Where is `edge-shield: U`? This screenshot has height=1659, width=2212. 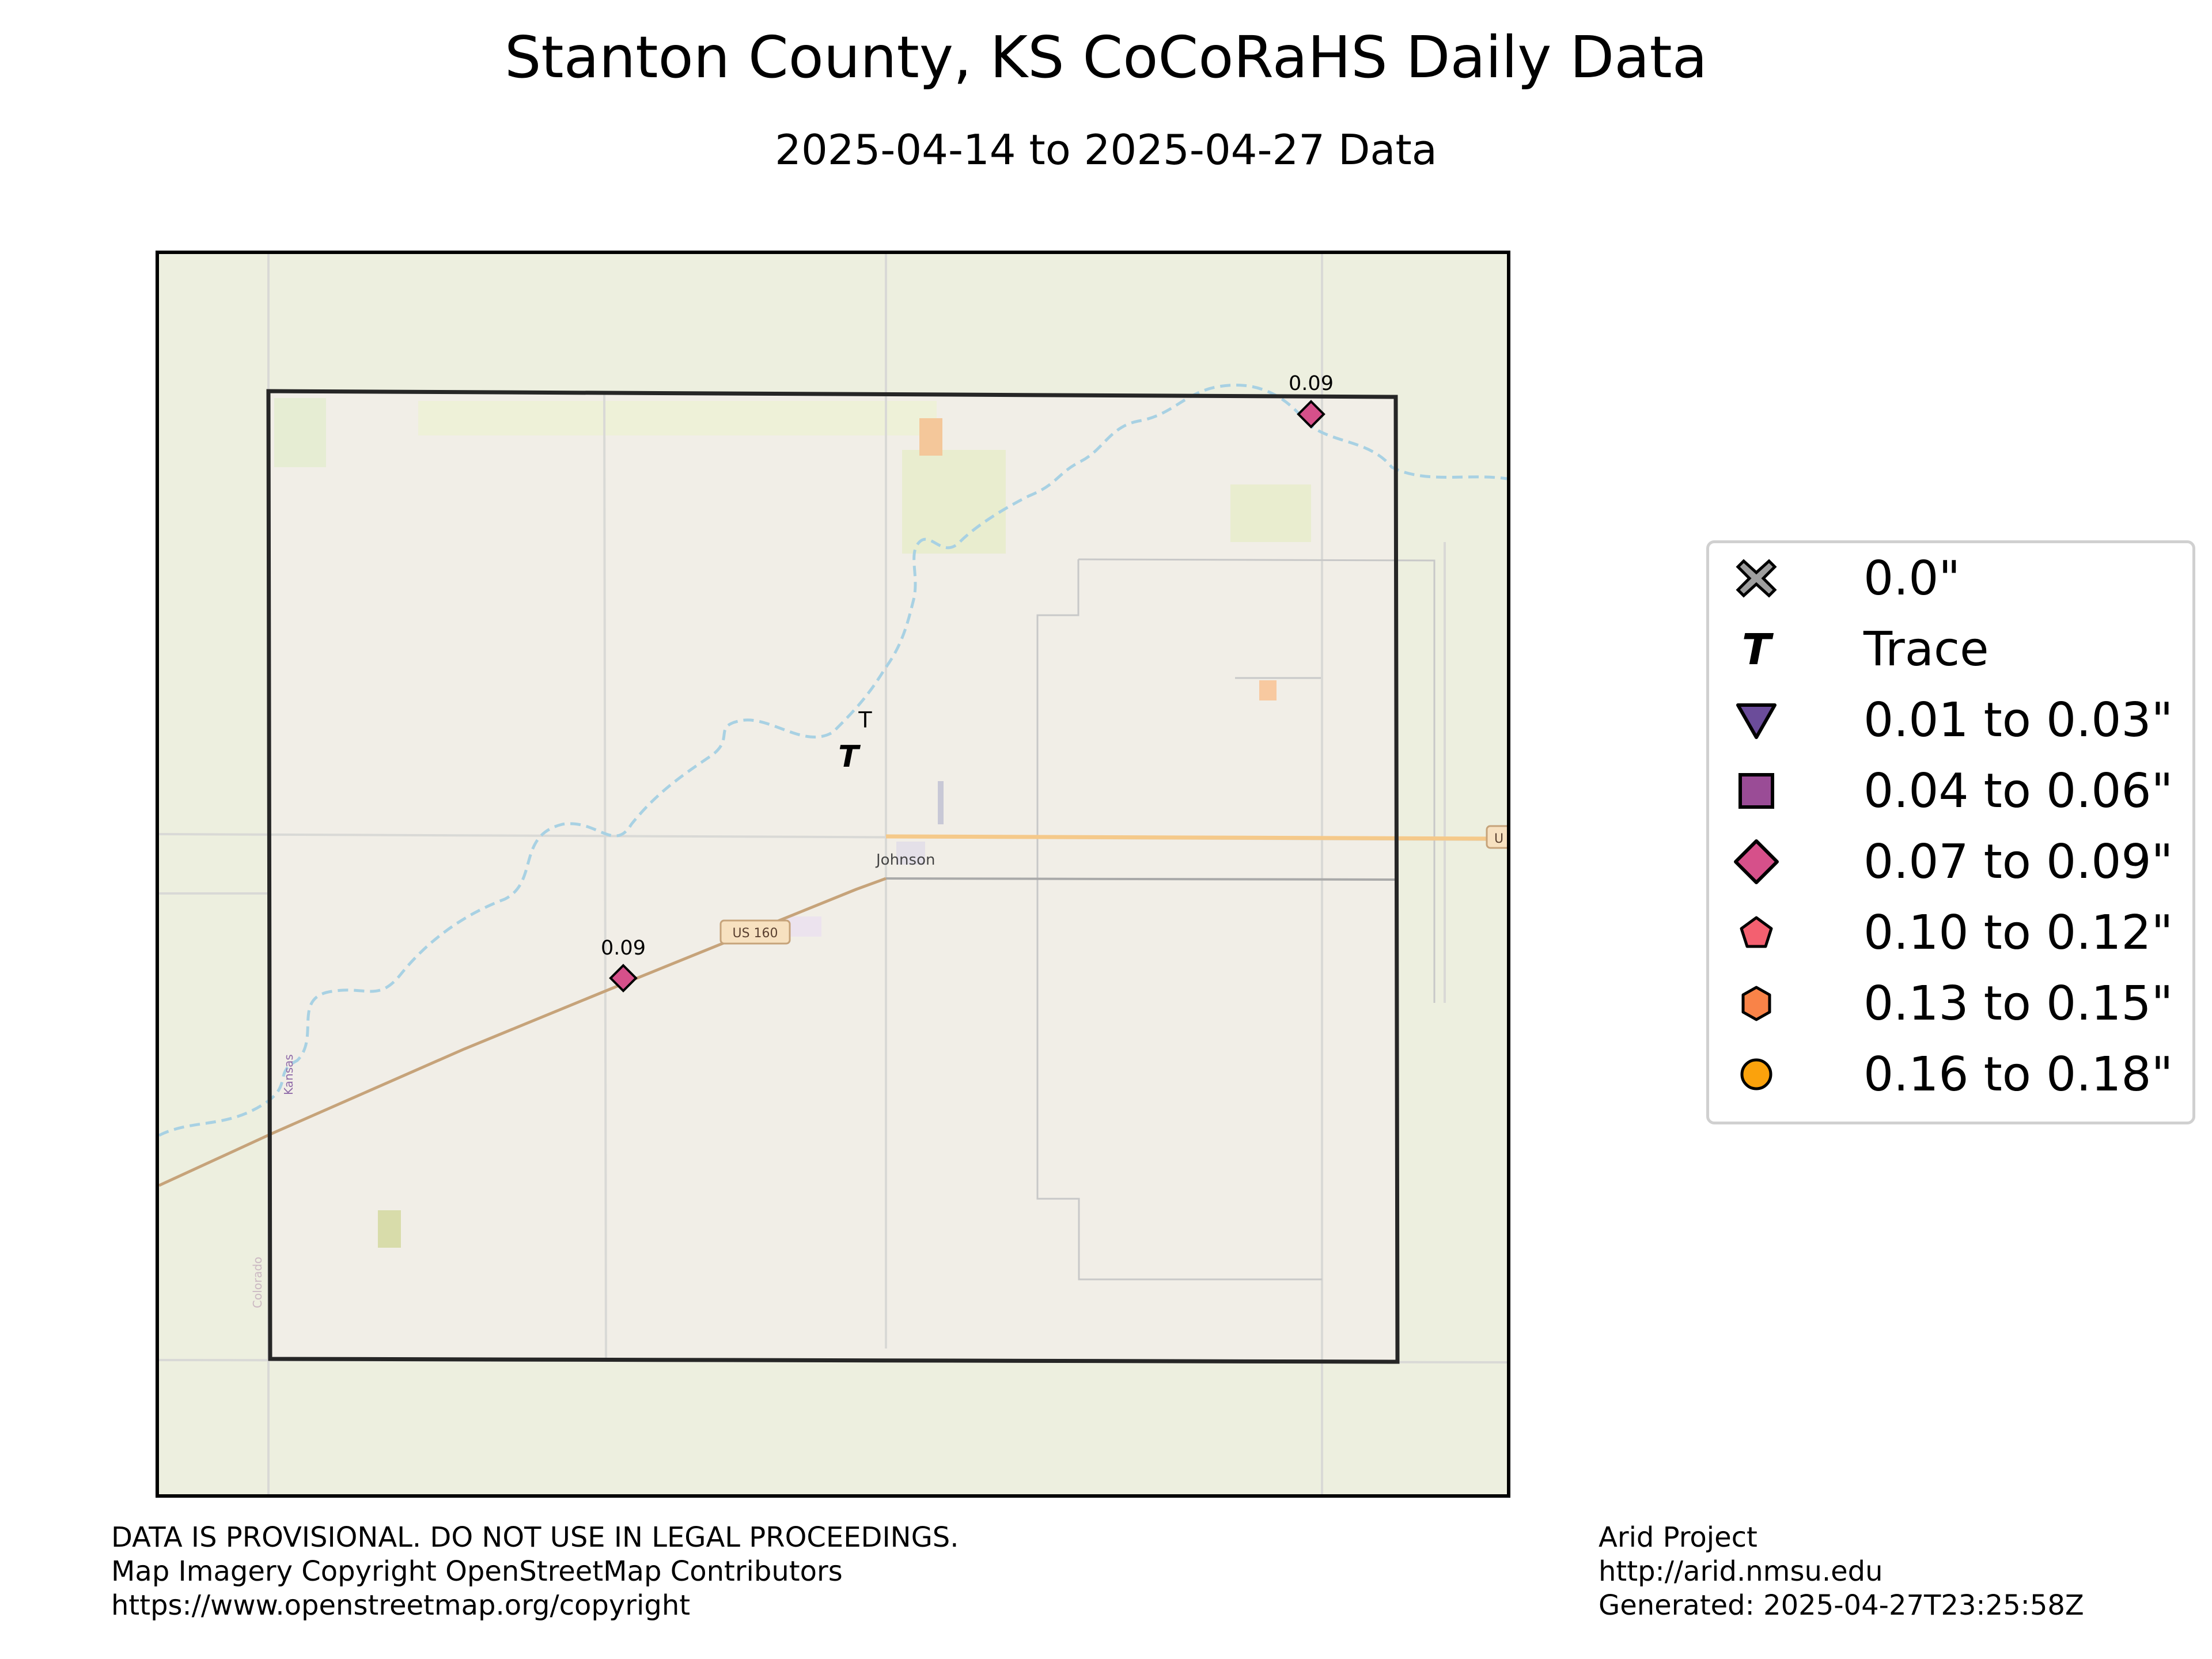 edge-shield: U is located at coordinates (1496, 837).